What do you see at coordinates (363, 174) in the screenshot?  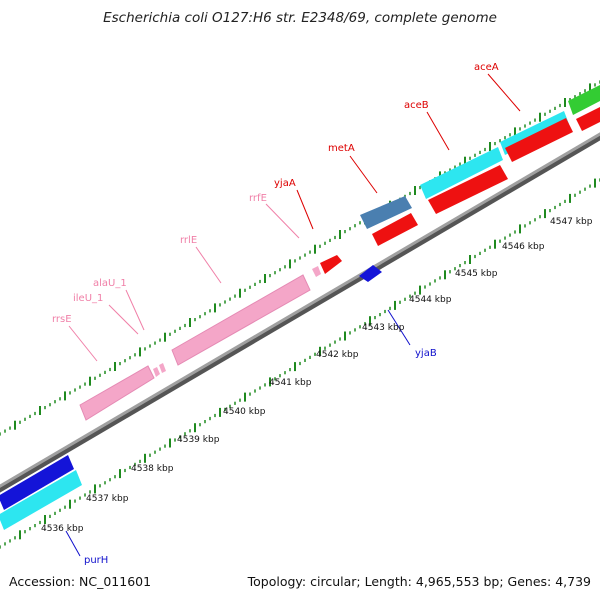 I see `metA-connector` at bounding box center [363, 174].